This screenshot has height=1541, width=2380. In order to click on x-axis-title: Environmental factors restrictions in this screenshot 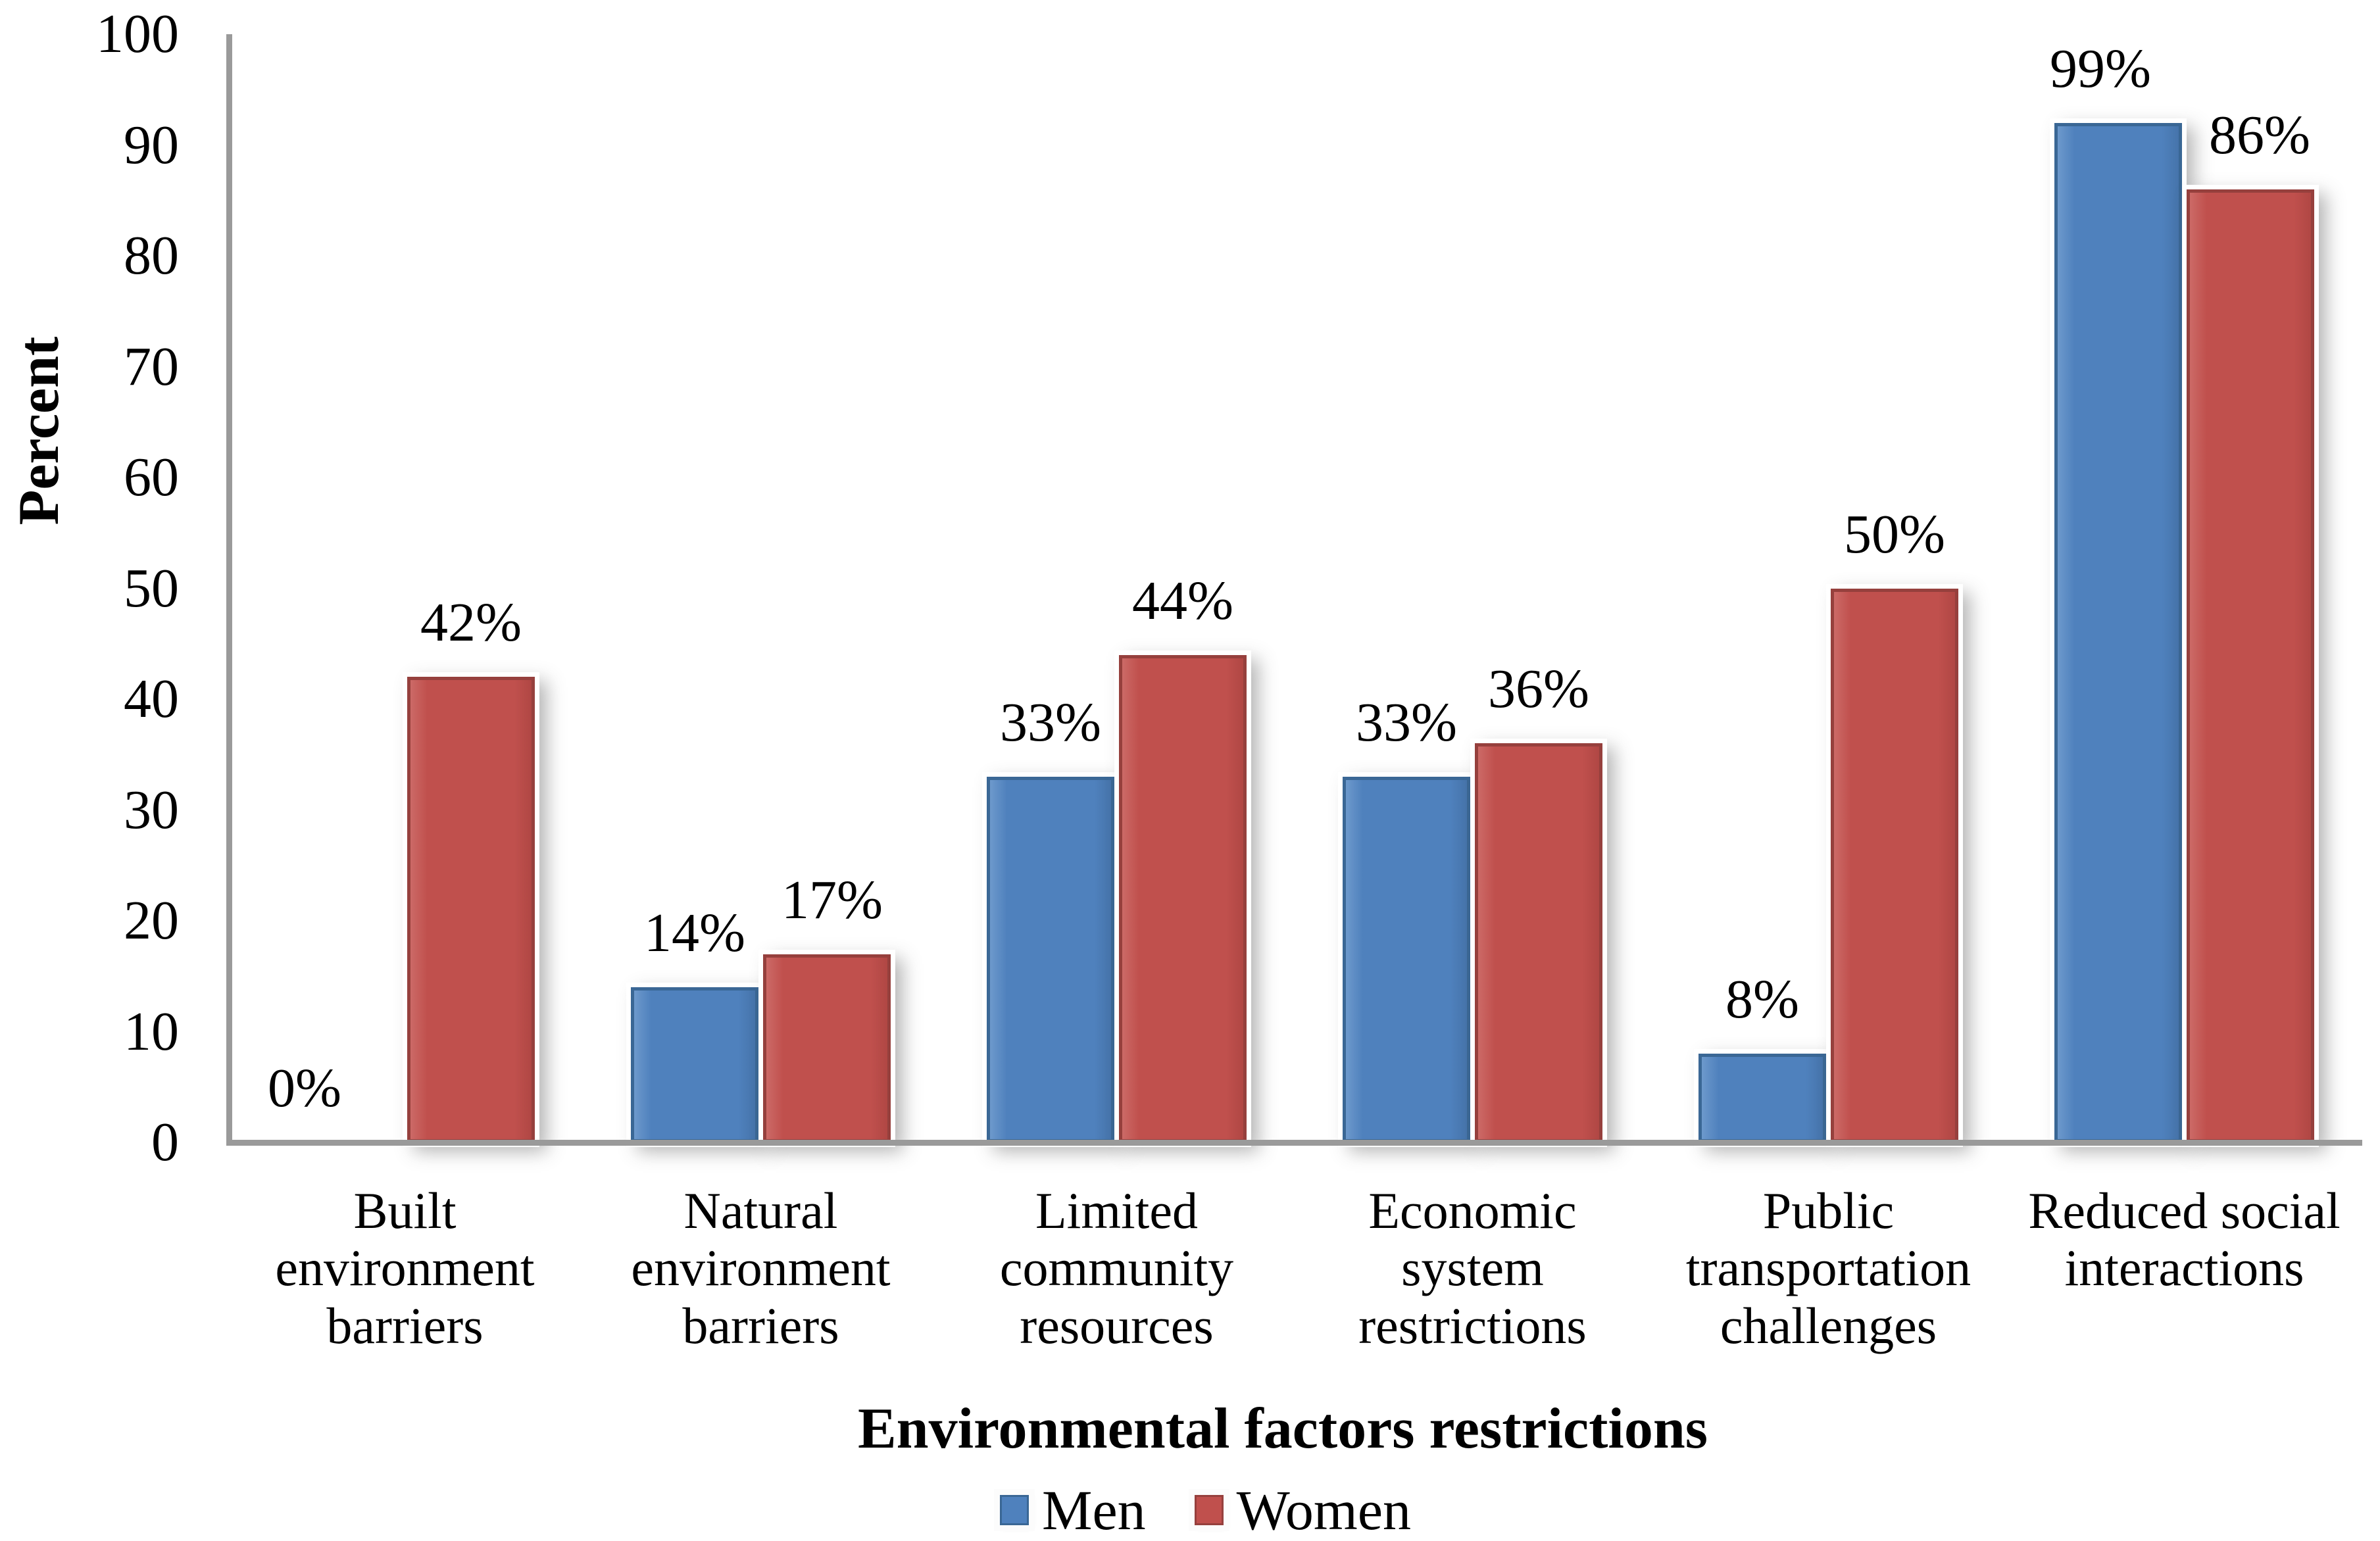, I will do `click(1282, 1429)`.